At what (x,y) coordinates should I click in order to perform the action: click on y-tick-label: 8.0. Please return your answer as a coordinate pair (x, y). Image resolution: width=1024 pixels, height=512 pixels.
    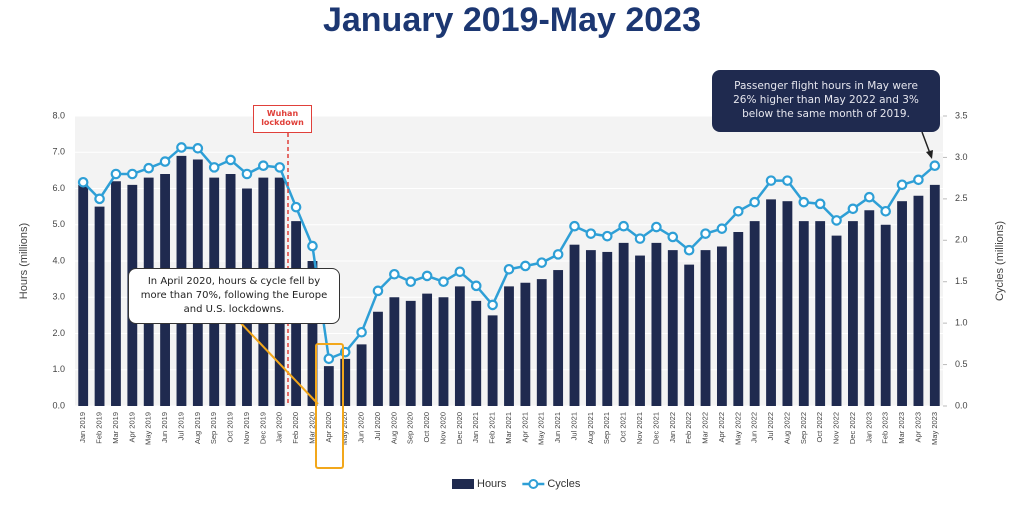
    Looking at the image, I should click on (58, 115).